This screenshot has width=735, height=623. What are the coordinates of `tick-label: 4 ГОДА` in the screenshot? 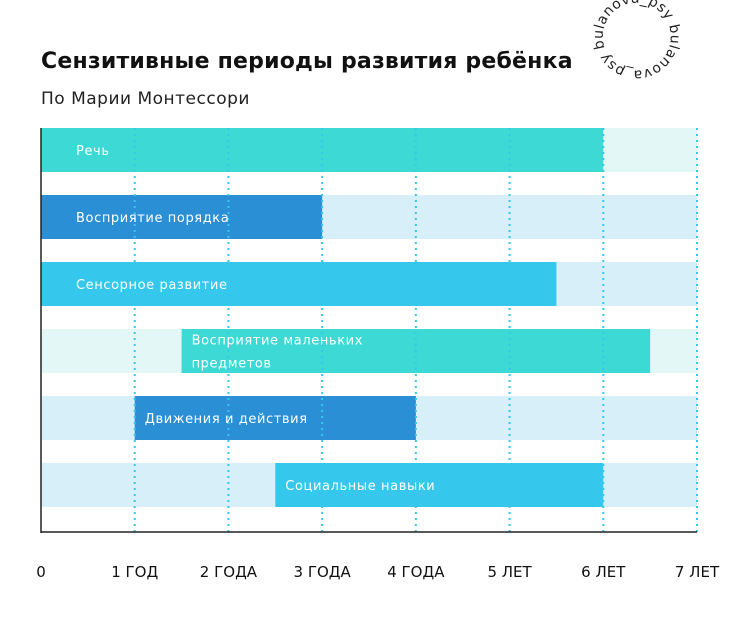 It's located at (416, 572).